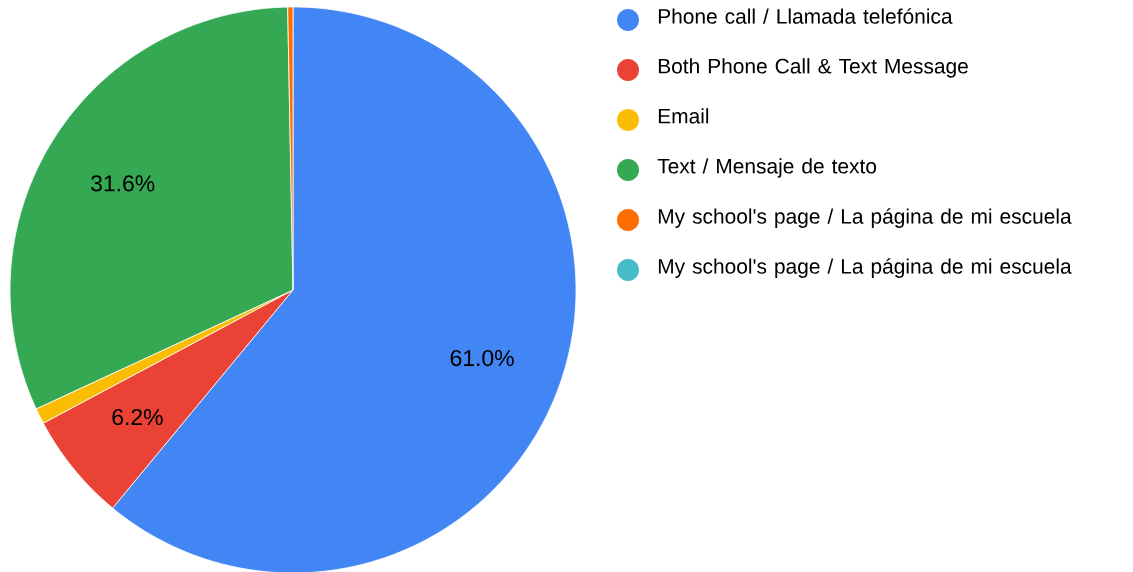 The image size is (1133, 572). Describe the element at coordinates (813, 68) in the screenshot. I see `legend-label: Both Phone Call & Text Message` at that location.